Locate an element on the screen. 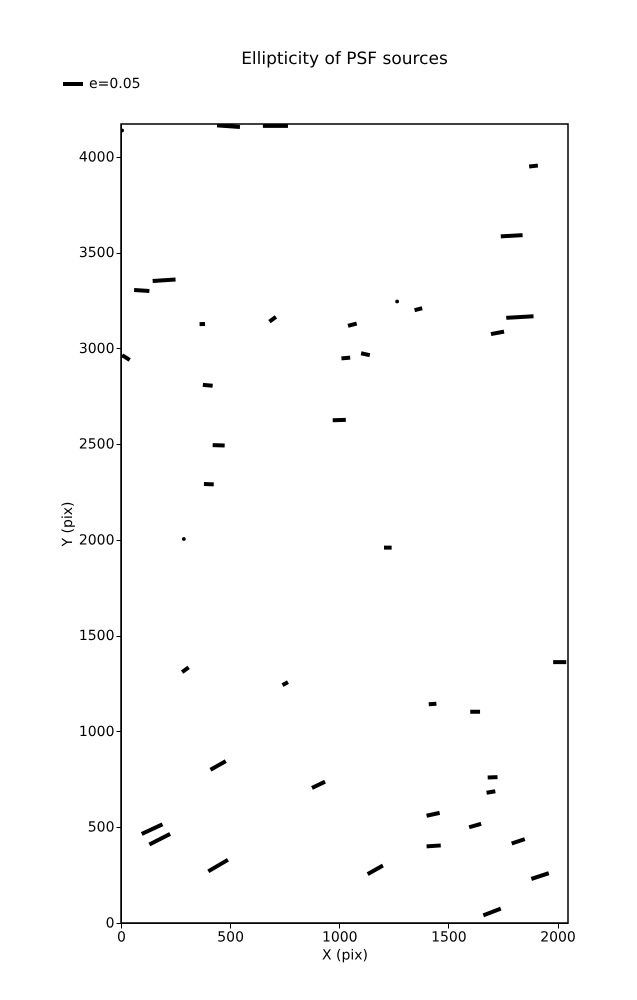 The image size is (637, 1000). x-axis-title: X (pix) is located at coordinates (345, 956).